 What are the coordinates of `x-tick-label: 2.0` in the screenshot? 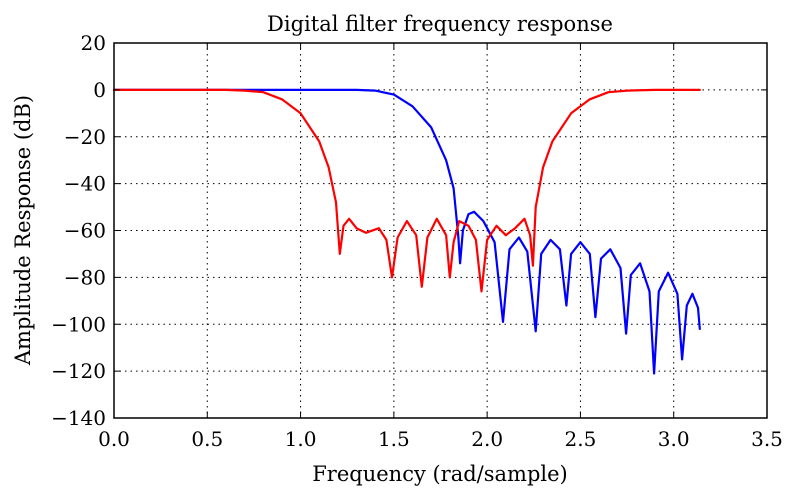 It's located at (487, 439).